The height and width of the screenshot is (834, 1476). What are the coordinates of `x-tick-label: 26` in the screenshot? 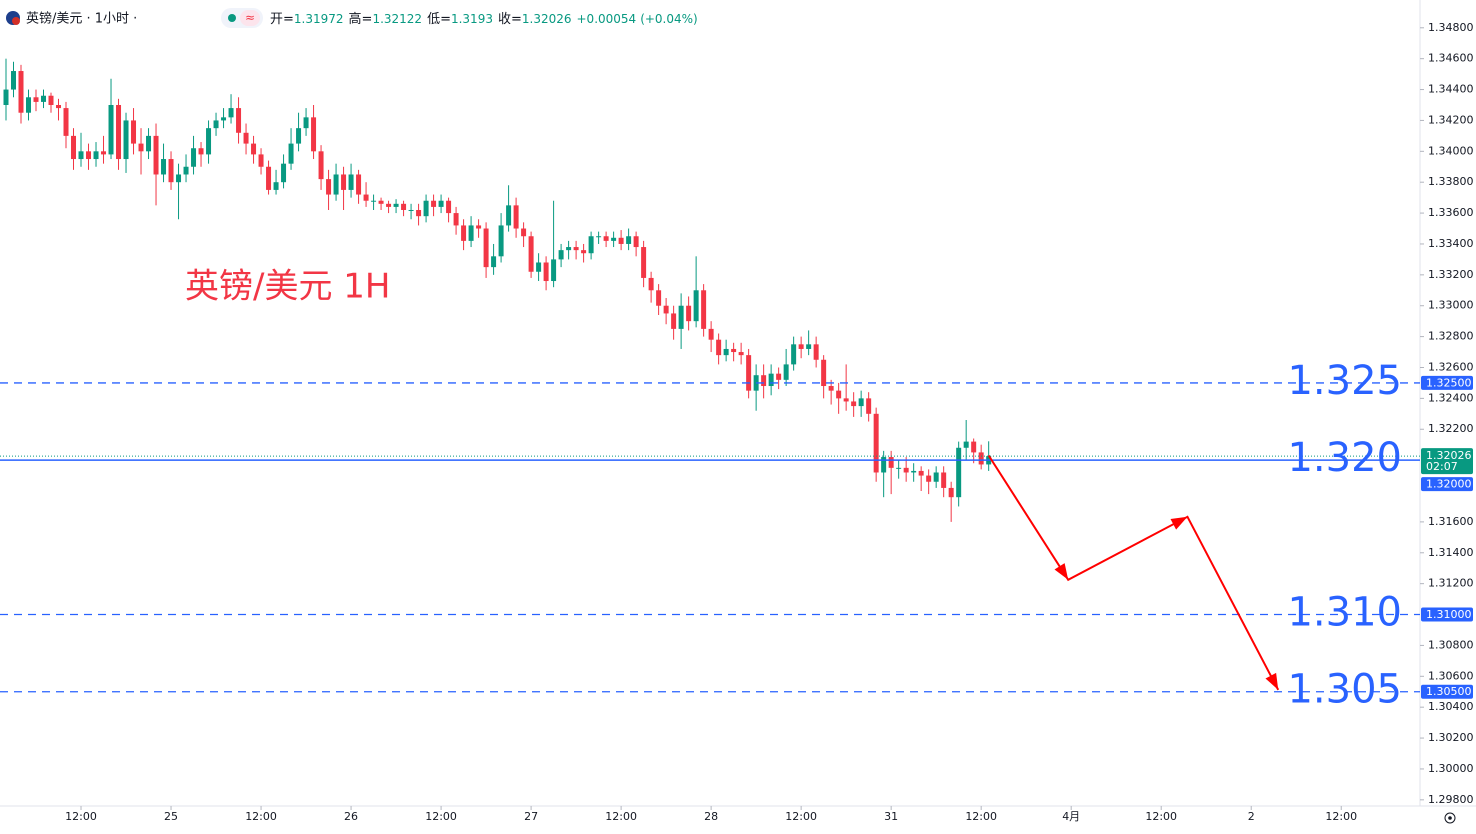 It's located at (351, 816).